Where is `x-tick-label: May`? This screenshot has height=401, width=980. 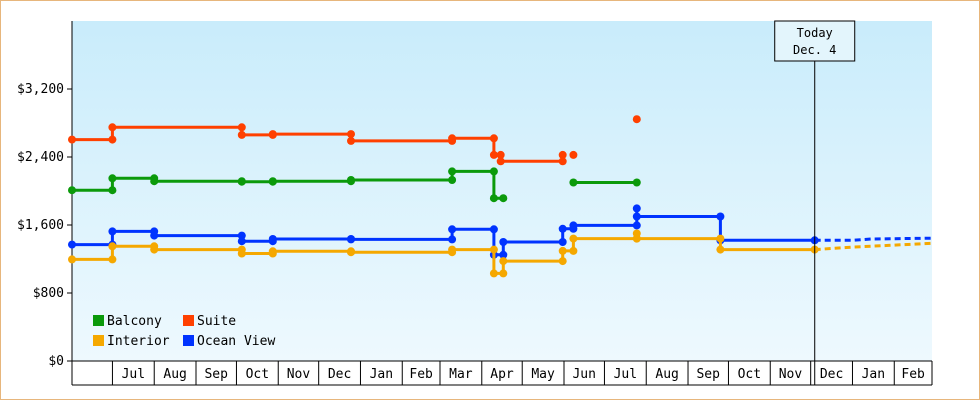 x-tick-label: May is located at coordinates (543, 374).